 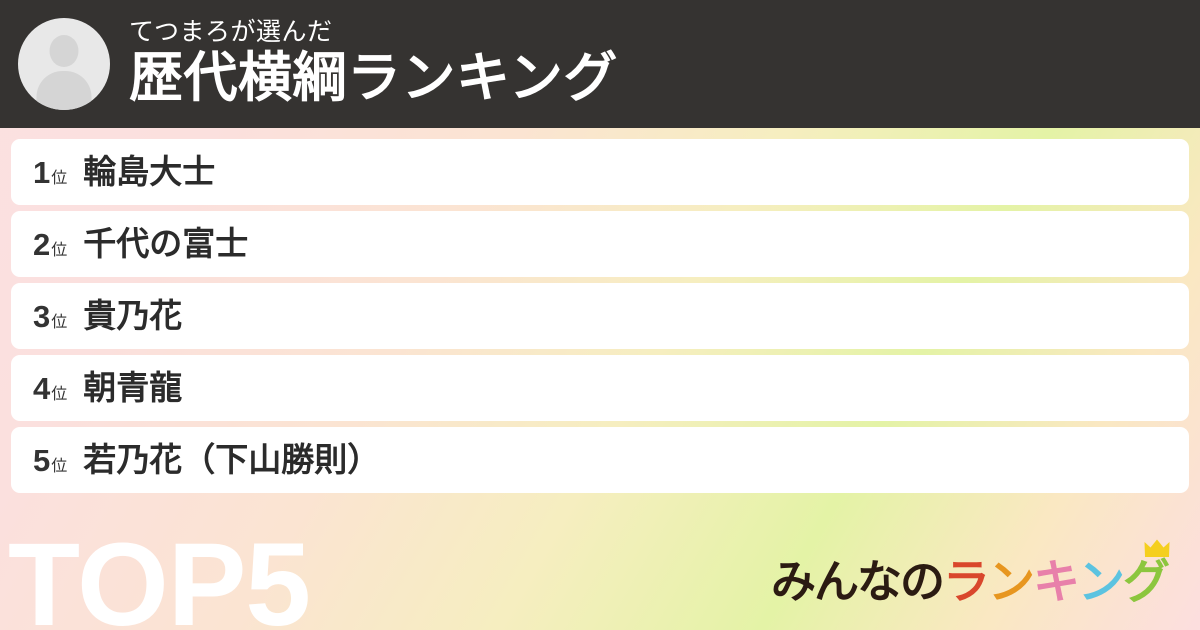 What do you see at coordinates (42, 316) in the screenshot?
I see `rank-number: 3` at bounding box center [42, 316].